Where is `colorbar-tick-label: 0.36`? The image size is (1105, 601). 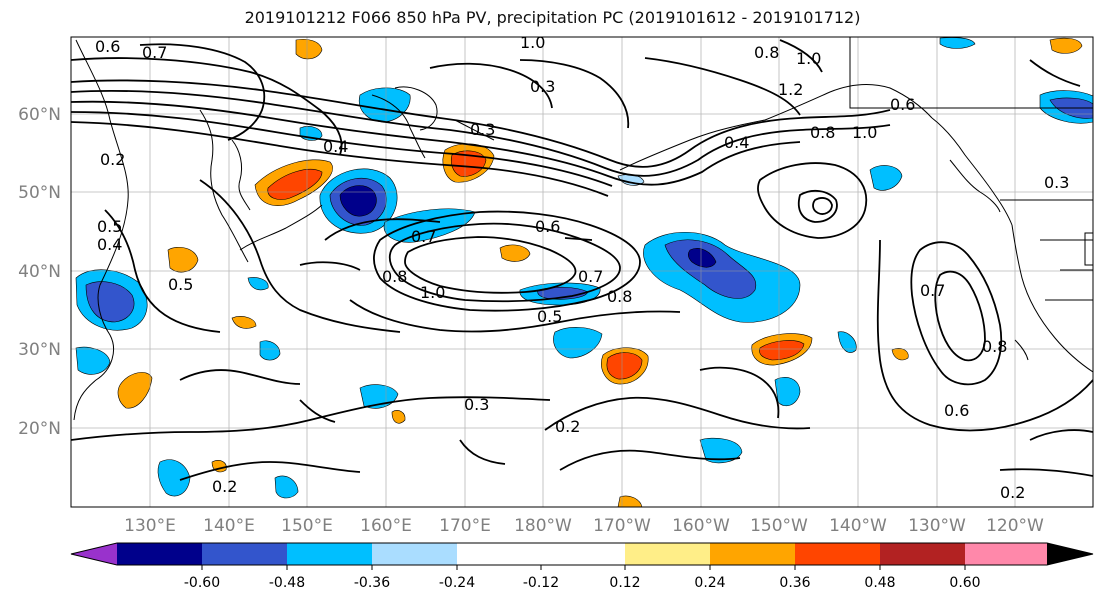
colorbar-tick-label: 0.36 is located at coordinates (794, 583).